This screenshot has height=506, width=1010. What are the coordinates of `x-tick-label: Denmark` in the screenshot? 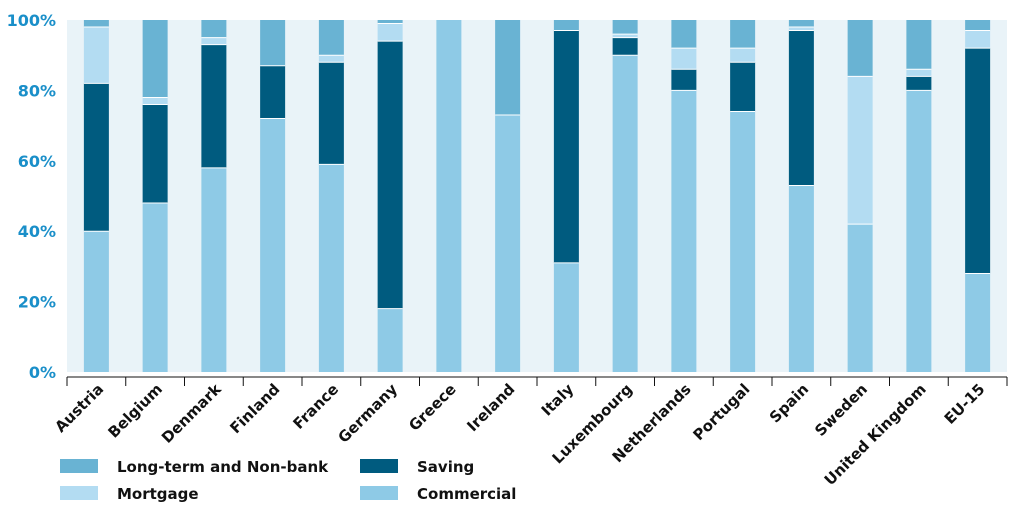 It's located at (191, 412).